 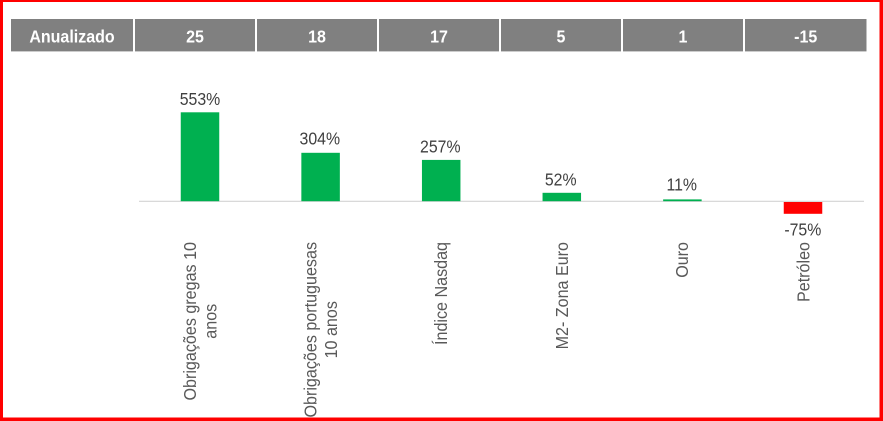 What do you see at coordinates (802, 230) in the screenshot?
I see `svg-text: -75%` at bounding box center [802, 230].